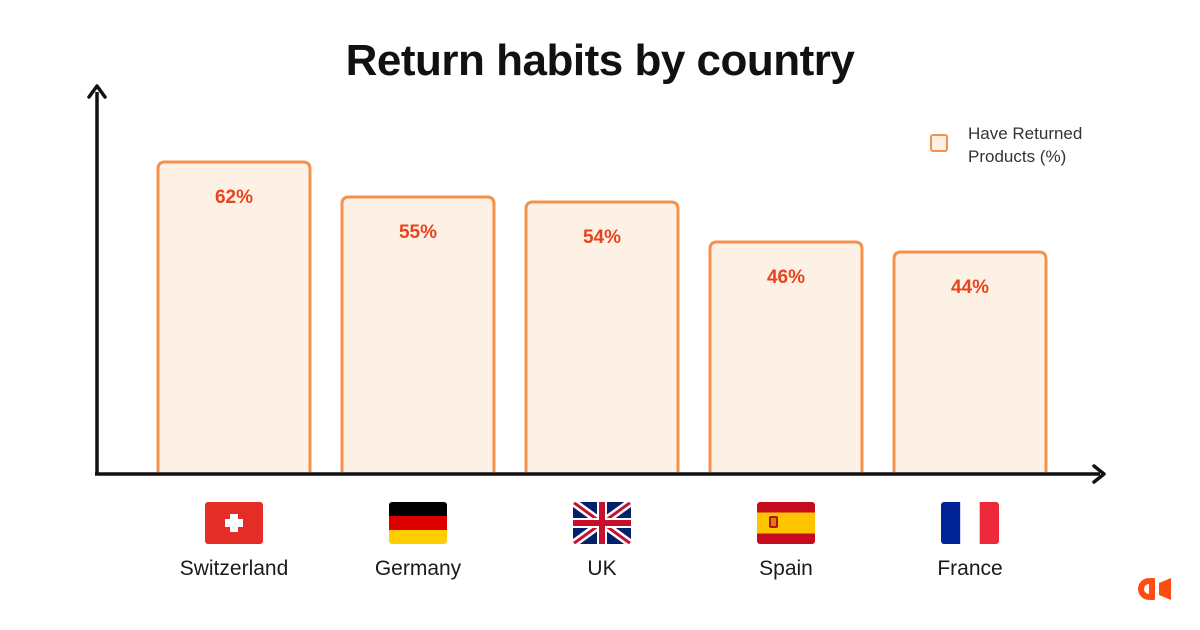  Describe the element at coordinates (418, 523) in the screenshot. I see `german-flag-icon` at that location.